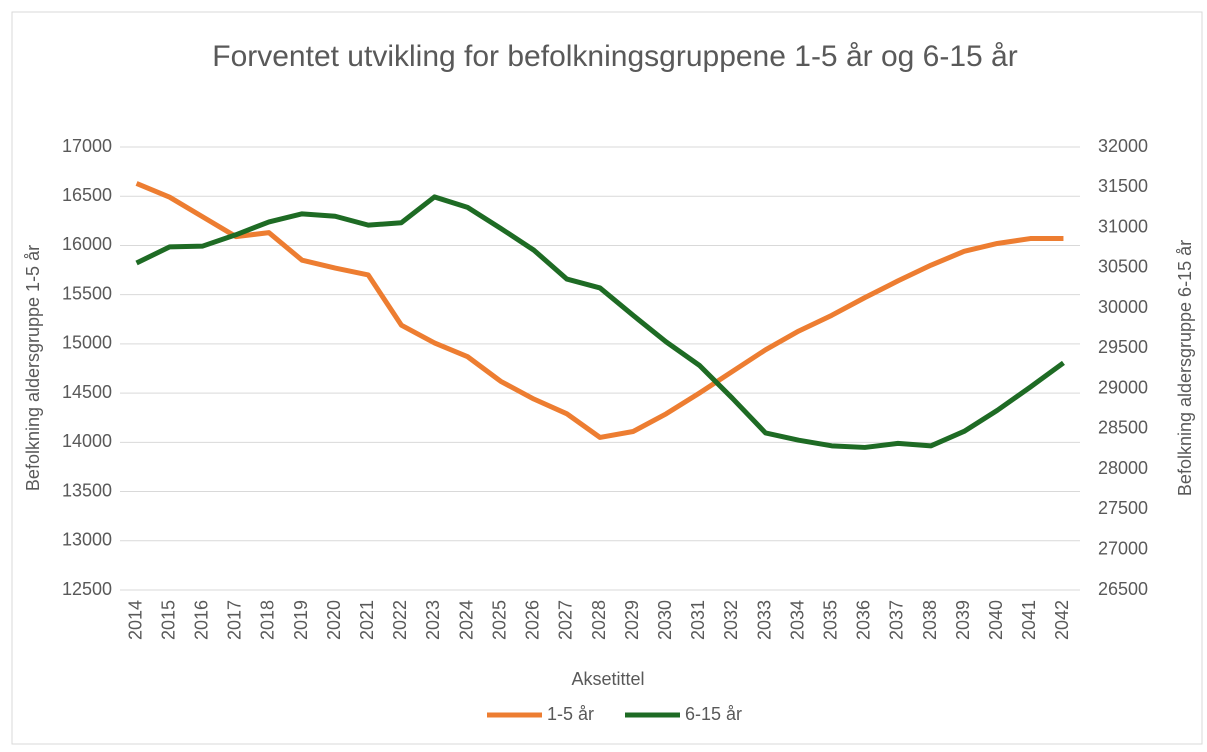 The width and height of the screenshot is (1207, 752). I want to click on x-tick-label: 2021, so click(367, 620).